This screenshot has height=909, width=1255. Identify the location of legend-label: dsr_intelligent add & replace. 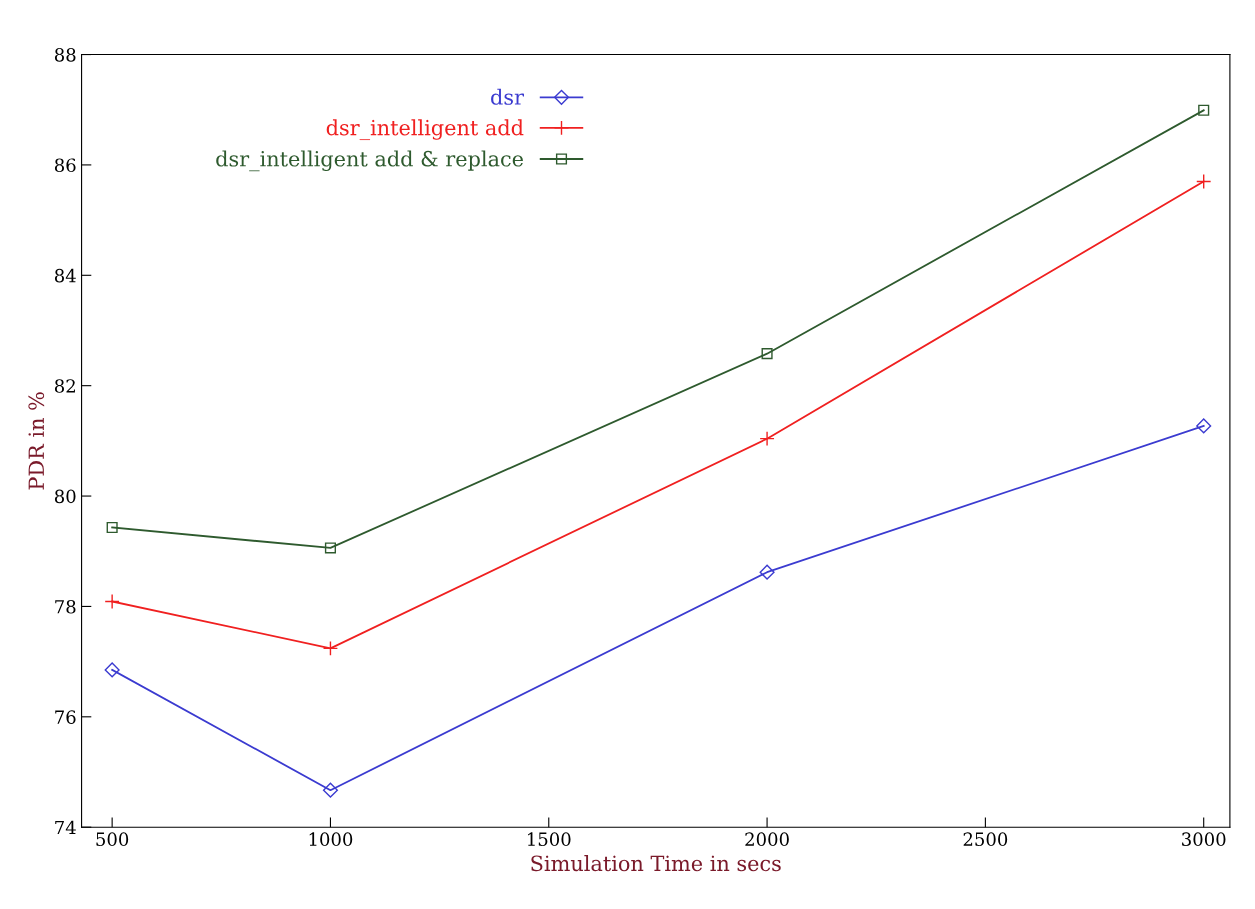
(369, 161).